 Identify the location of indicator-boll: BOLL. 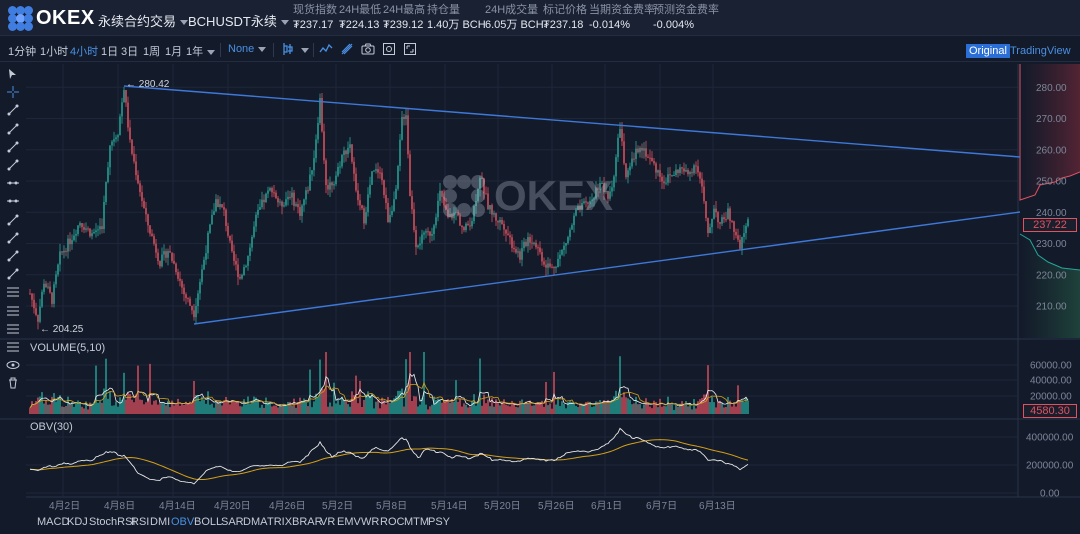
(208, 522).